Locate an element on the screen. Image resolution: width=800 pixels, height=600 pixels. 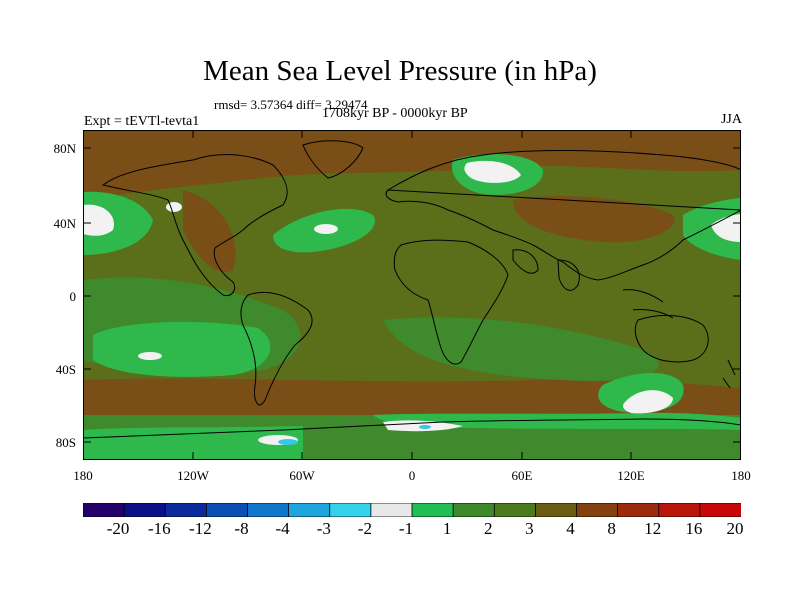
plot-title: Mean Sea Level Pressure (in hPa) is located at coordinates (400, 71).